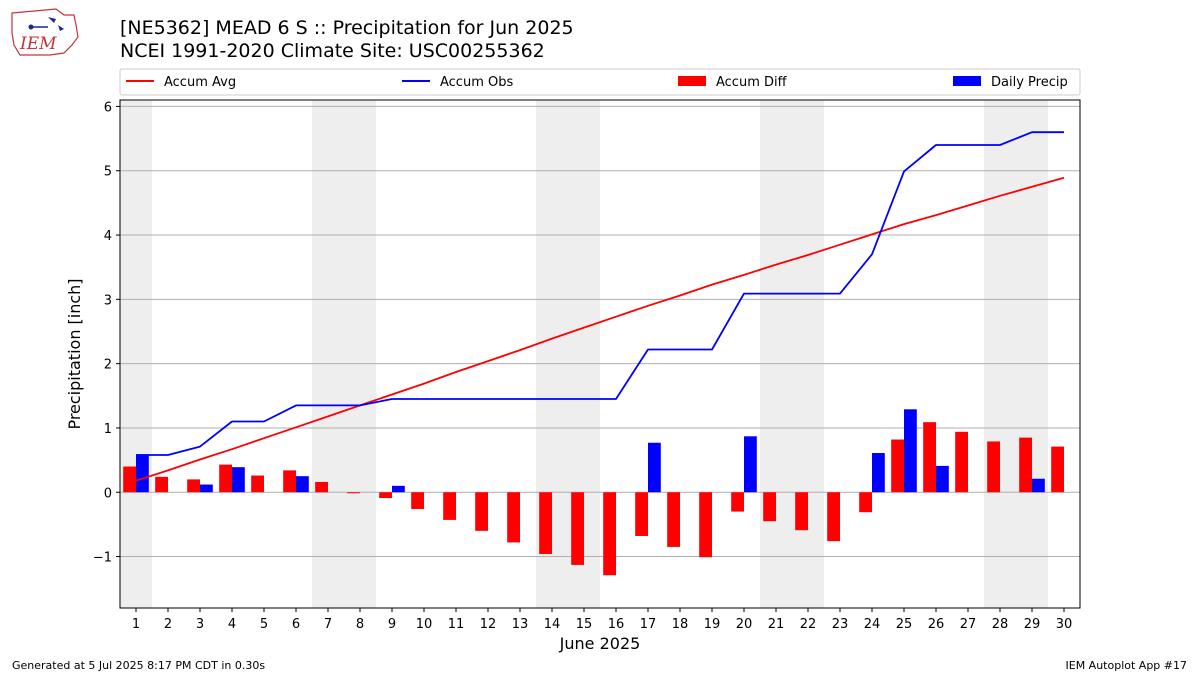 The height and width of the screenshot is (675, 1200). I want to click on x-tick-label-10: 10, so click(424, 624).